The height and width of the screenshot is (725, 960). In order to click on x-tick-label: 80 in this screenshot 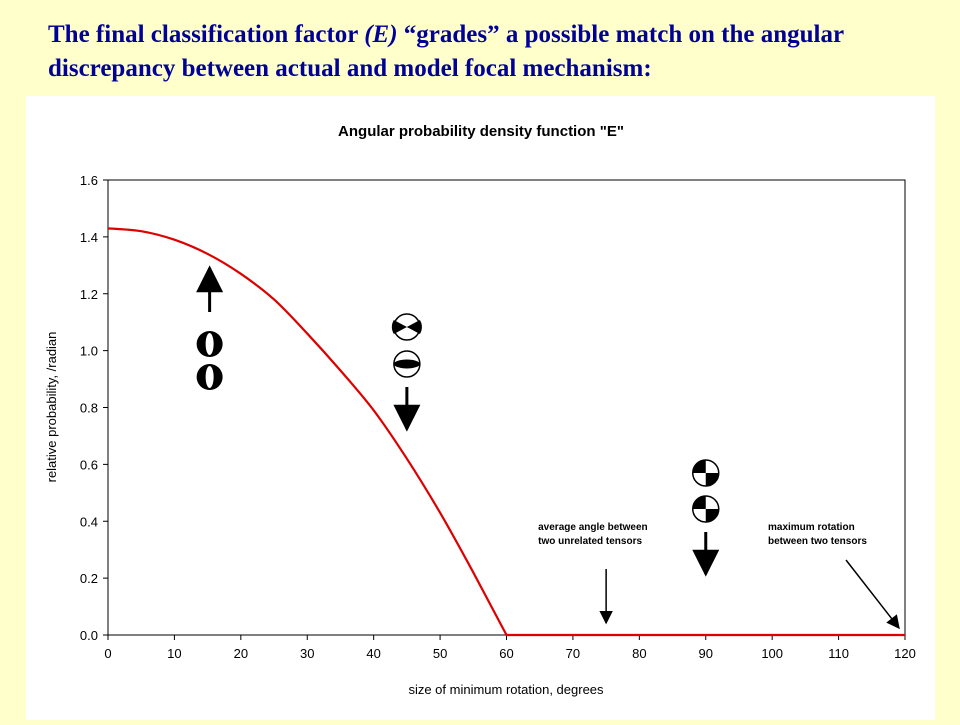, I will do `click(639, 653)`.